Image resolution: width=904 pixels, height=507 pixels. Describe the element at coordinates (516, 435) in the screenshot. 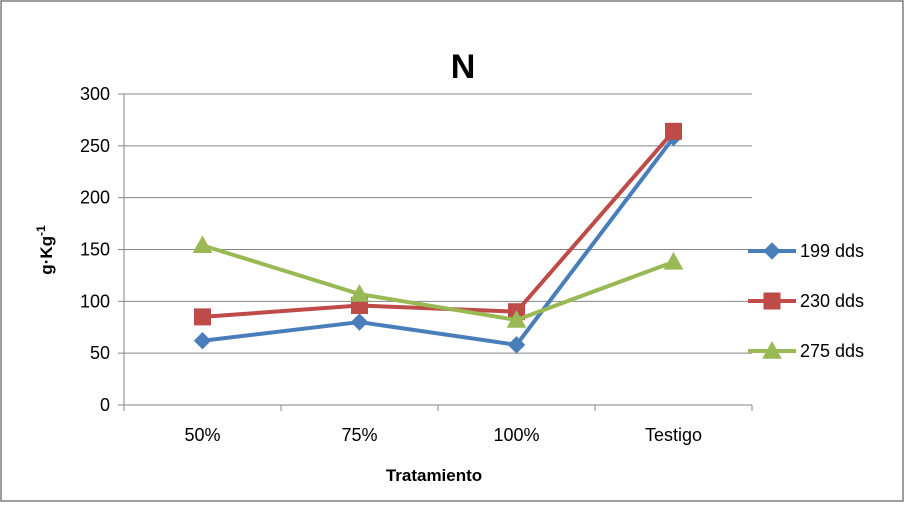

I see `x-tick-label: 100%` at that location.